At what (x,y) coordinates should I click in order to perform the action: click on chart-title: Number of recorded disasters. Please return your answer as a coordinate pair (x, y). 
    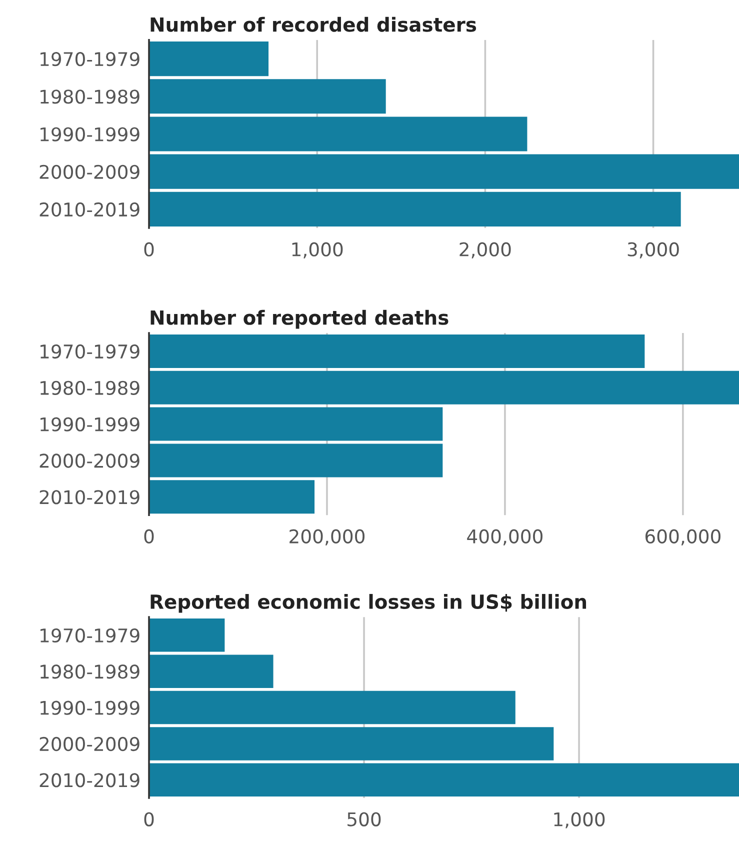
    Looking at the image, I should click on (313, 24).